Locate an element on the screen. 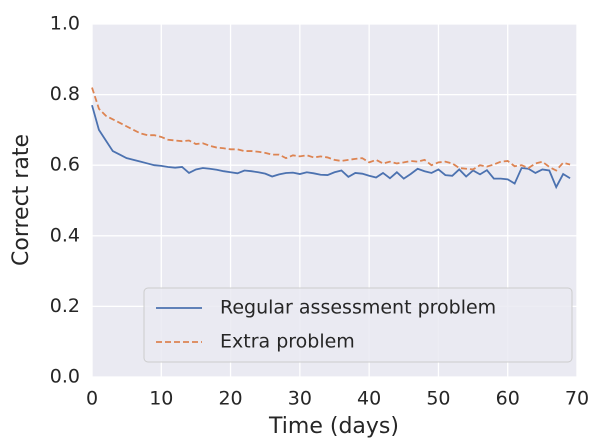  x-tick-label: 0 is located at coordinates (92, 399).